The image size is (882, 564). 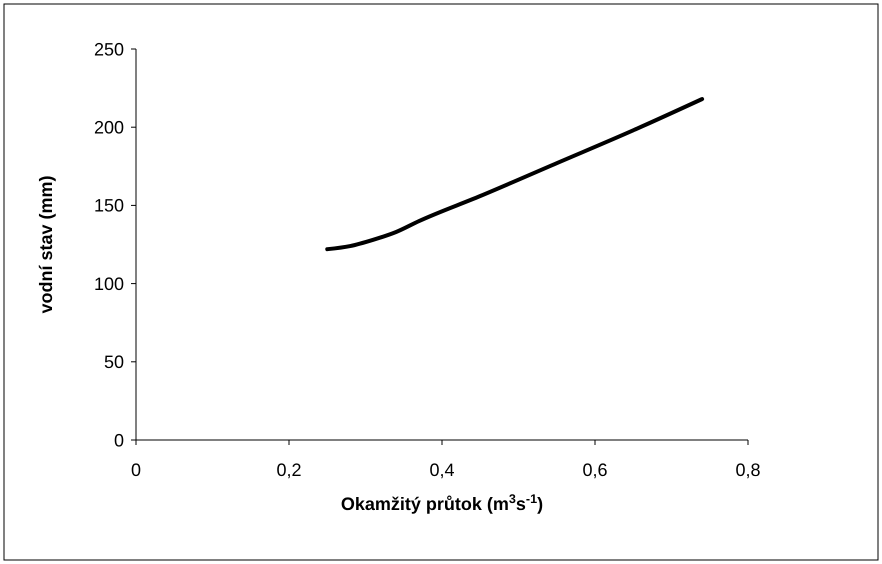 I want to click on y-tick-label: 50, so click(x=114, y=362).